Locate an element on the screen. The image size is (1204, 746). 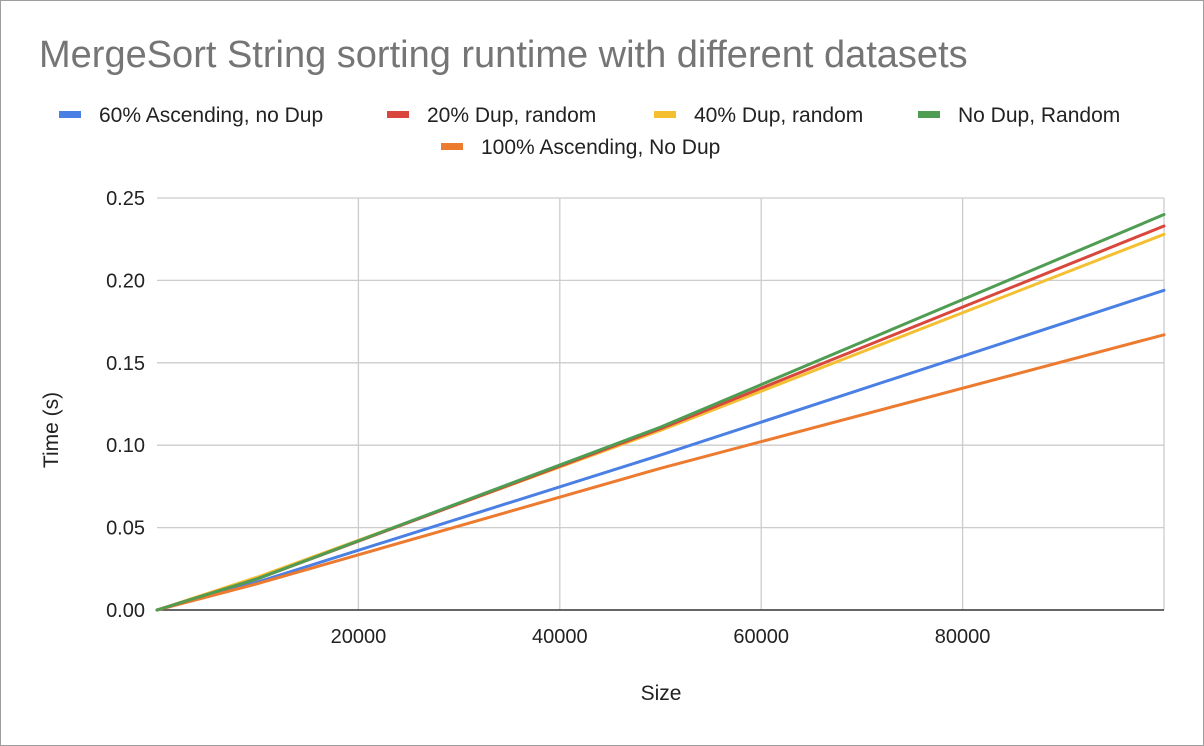
y-tick-label: 0.05 is located at coordinates (125, 529).